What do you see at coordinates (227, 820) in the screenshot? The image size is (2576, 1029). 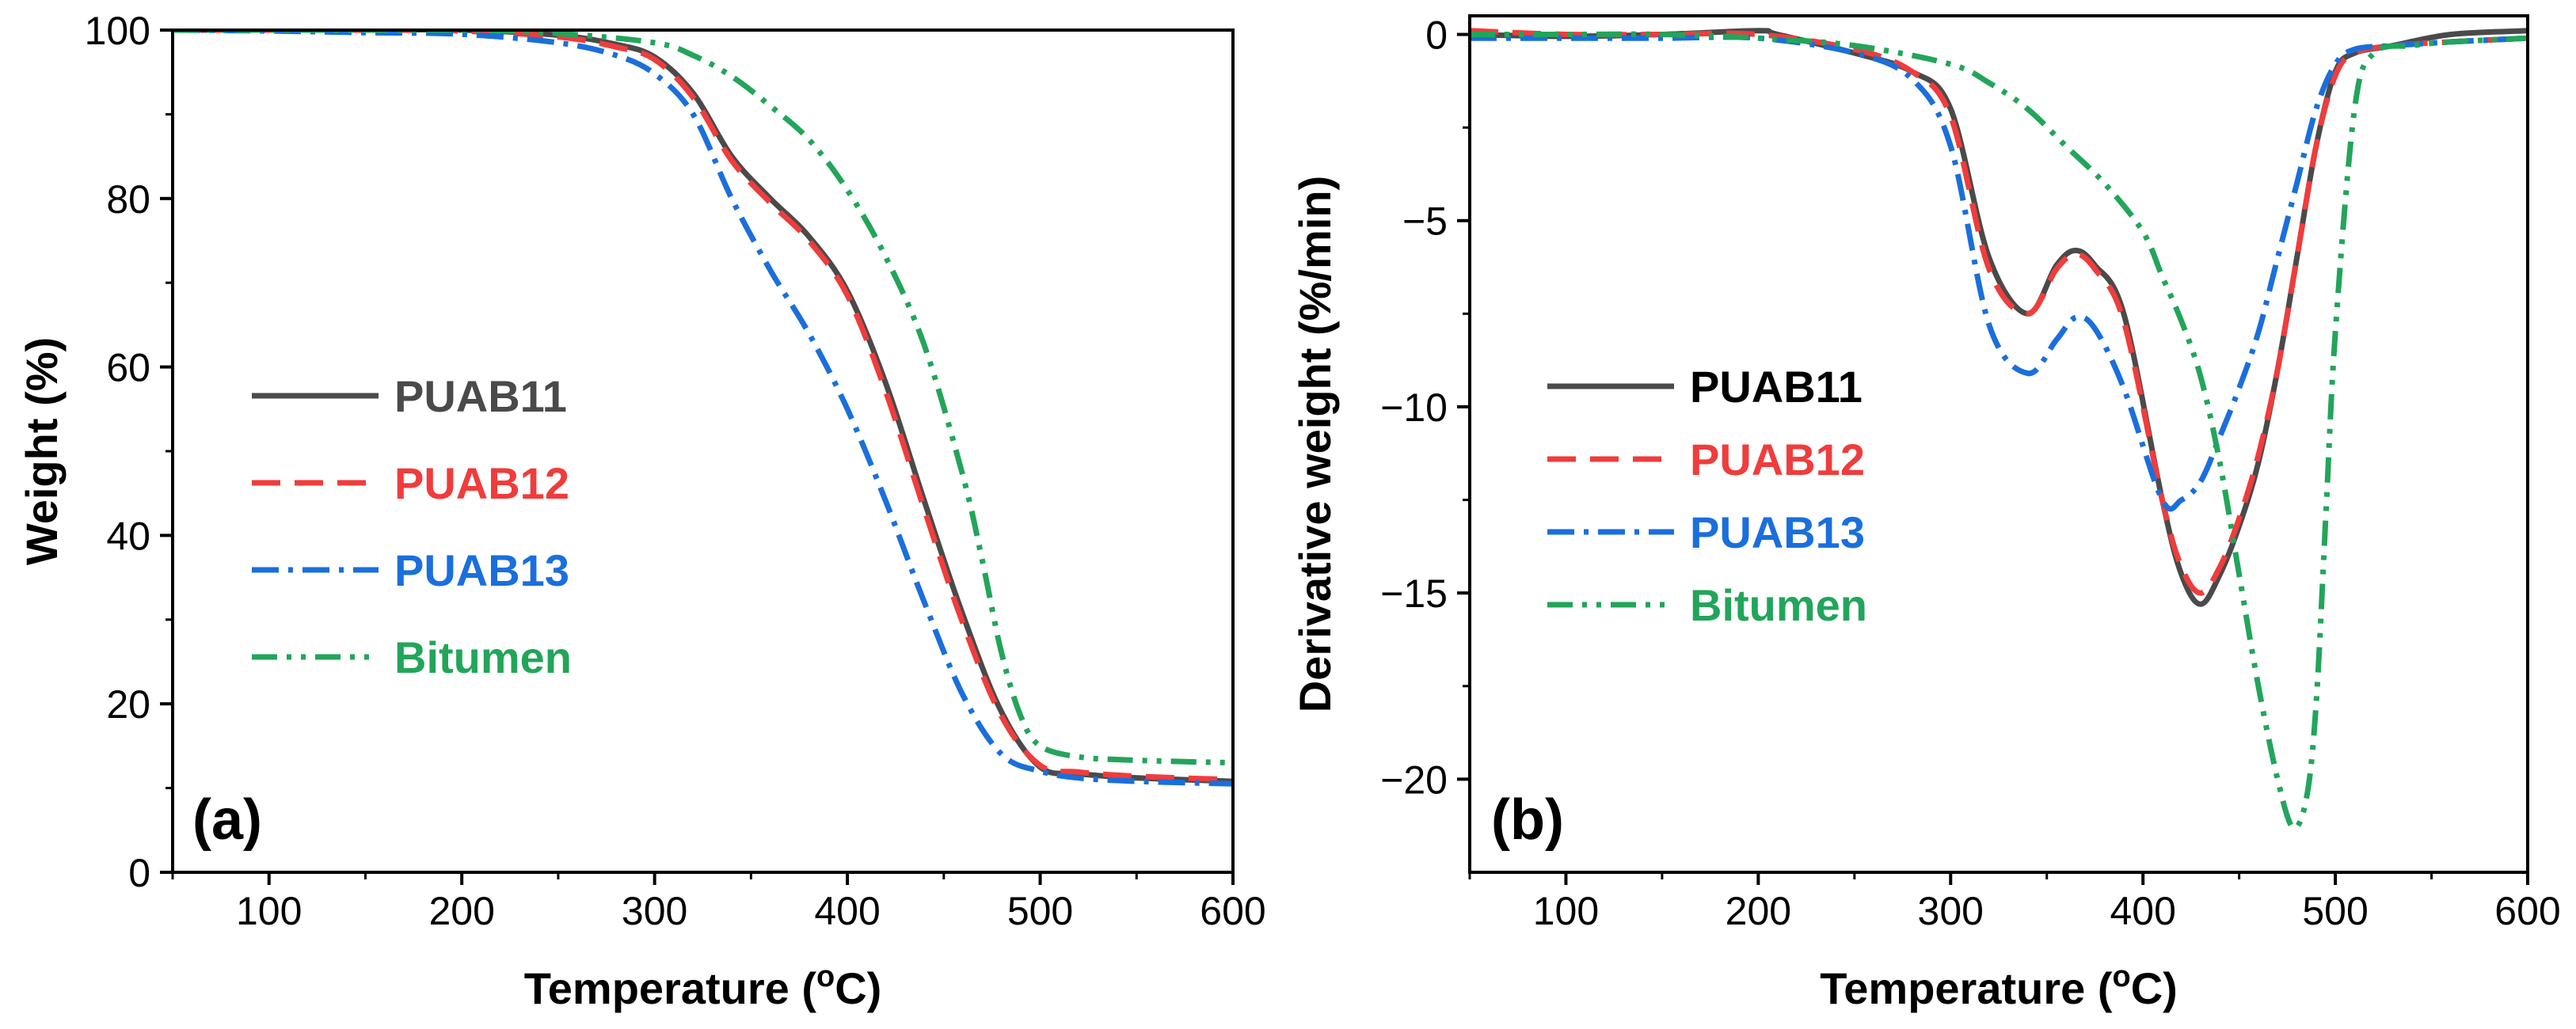 I see `panel-label: (a)` at bounding box center [227, 820].